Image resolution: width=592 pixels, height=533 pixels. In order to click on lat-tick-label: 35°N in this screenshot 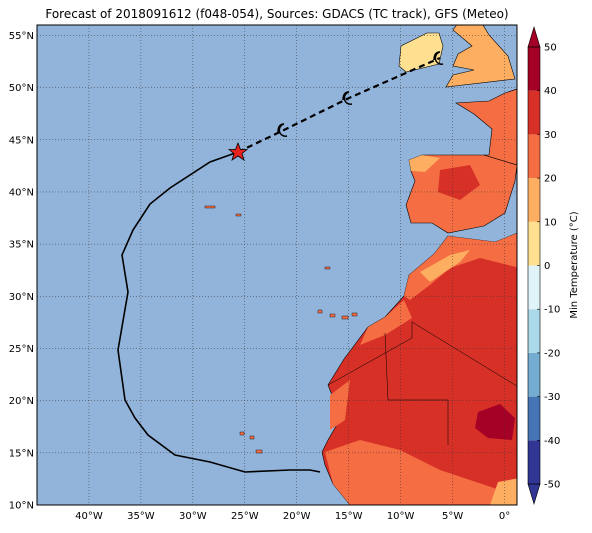, I will do `click(21, 245)`.